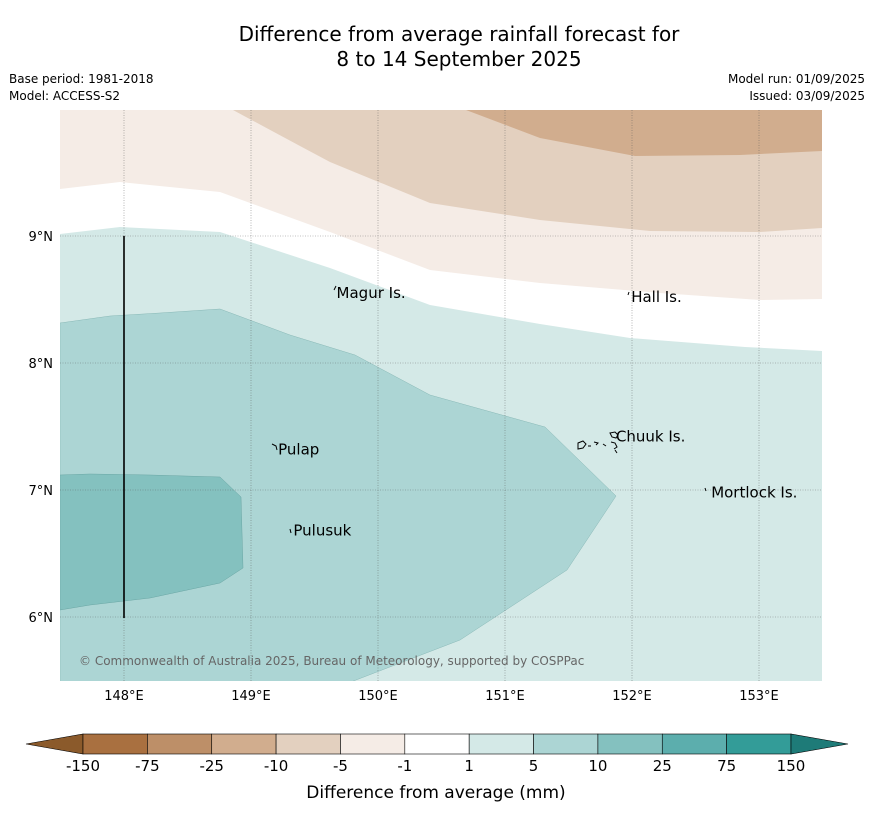 This screenshot has width=873, height=816. What do you see at coordinates (41, 491) in the screenshot?
I see `latitude-tick-label: 7°N` at bounding box center [41, 491].